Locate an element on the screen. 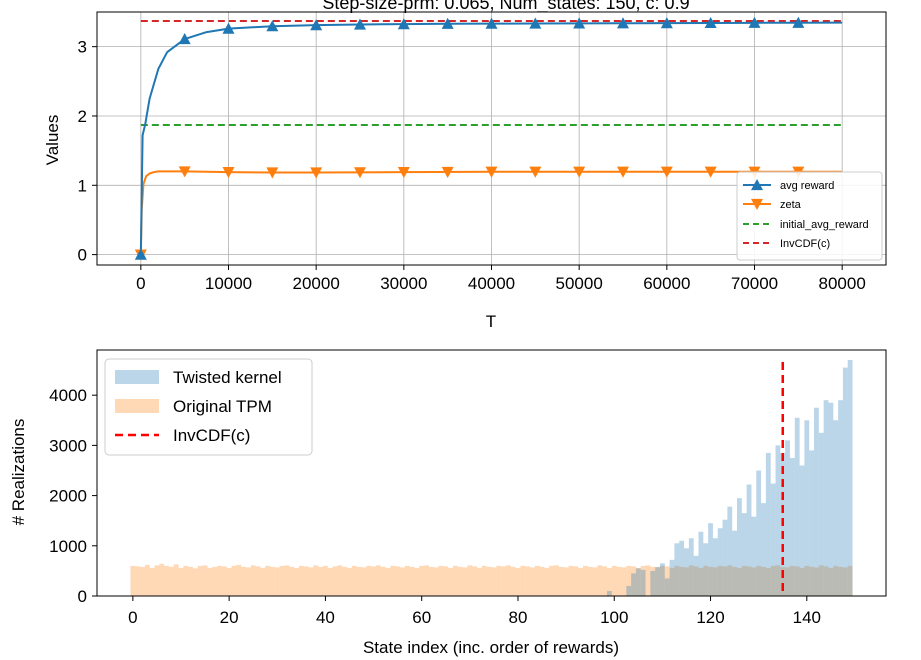 This screenshot has width=921, height=660. y-tick-label: 4000 is located at coordinates (68, 395).